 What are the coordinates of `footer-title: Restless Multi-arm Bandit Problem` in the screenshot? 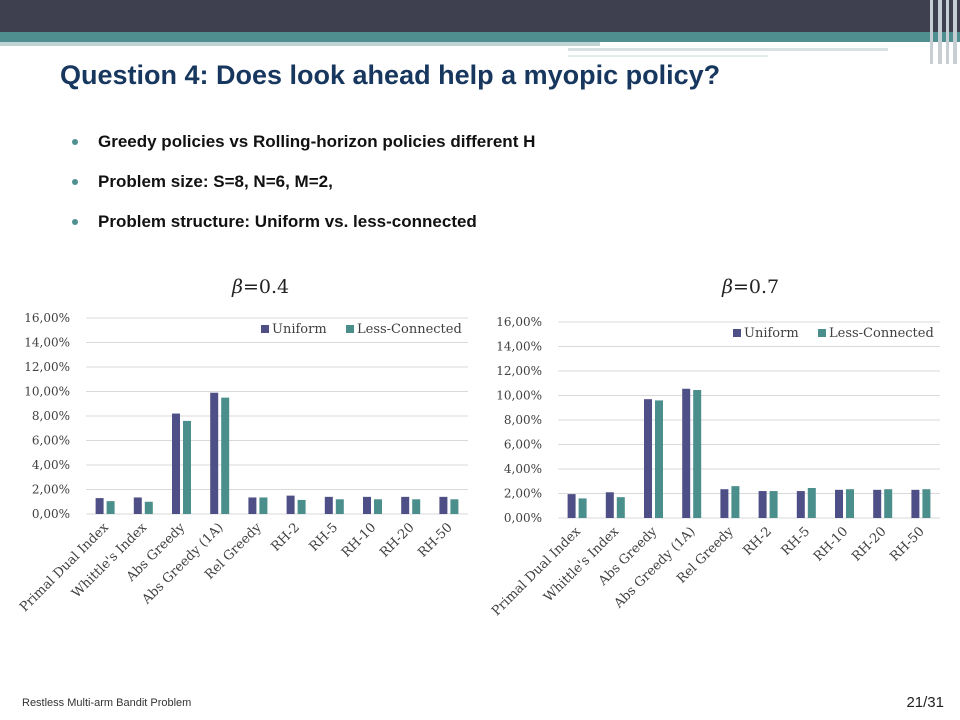 It's located at (107, 703).